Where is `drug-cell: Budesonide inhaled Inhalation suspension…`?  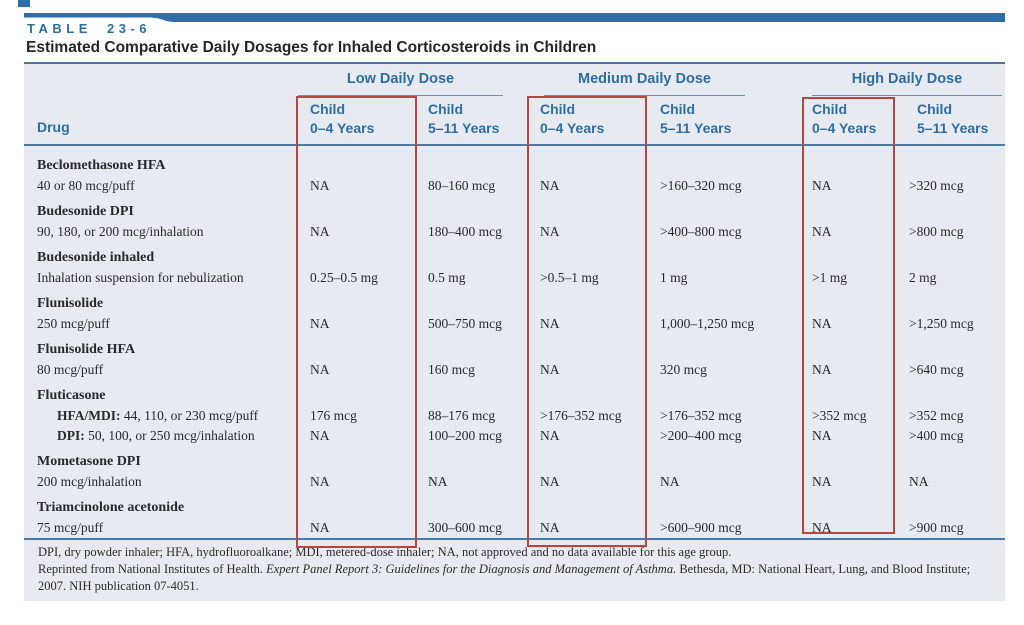 drug-cell: Budesonide inhaled Inhalation suspension… is located at coordinates (160, 268).